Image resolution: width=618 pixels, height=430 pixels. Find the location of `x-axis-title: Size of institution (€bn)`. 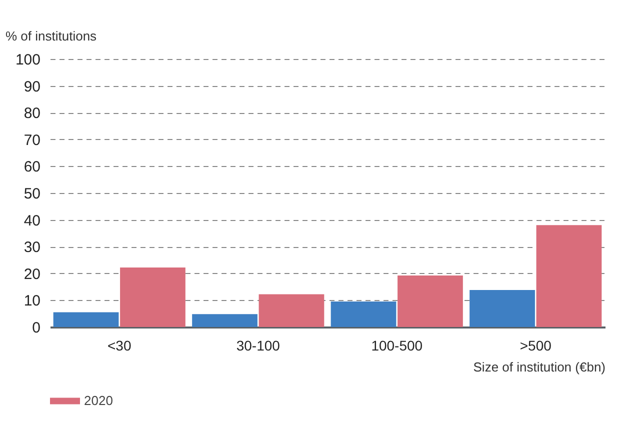

x-axis-title: Size of institution (€bn) is located at coordinates (539, 367).